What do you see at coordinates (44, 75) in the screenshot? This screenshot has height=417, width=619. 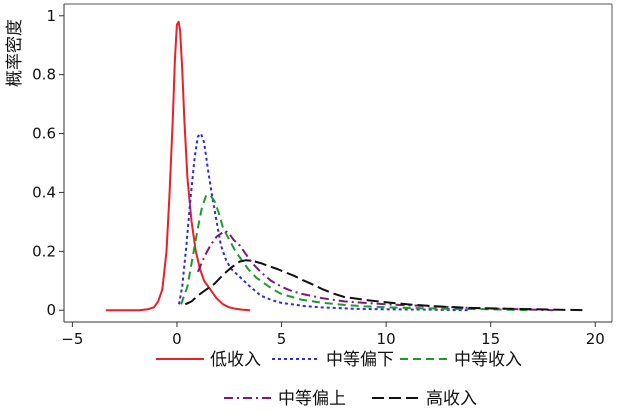 I see `y-tick-label: 0.8` at bounding box center [44, 75].